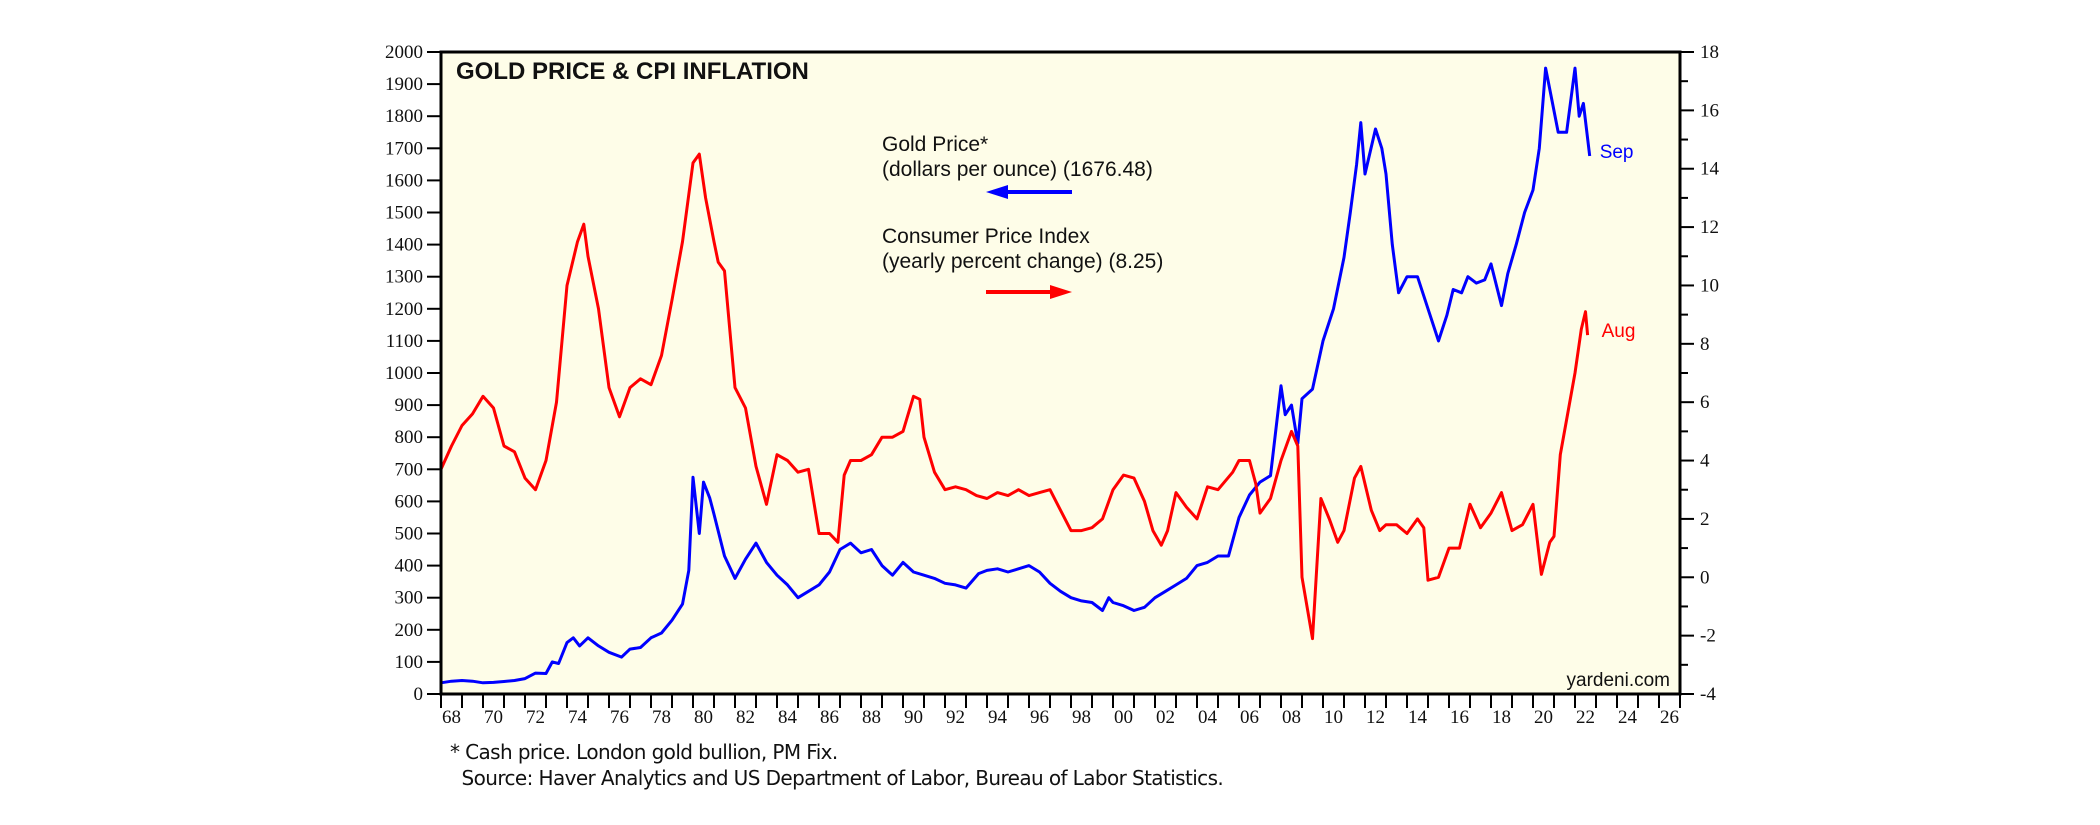  Describe the element at coordinates (1705, 344) in the screenshot. I see `right-tick-label: 8` at that location.